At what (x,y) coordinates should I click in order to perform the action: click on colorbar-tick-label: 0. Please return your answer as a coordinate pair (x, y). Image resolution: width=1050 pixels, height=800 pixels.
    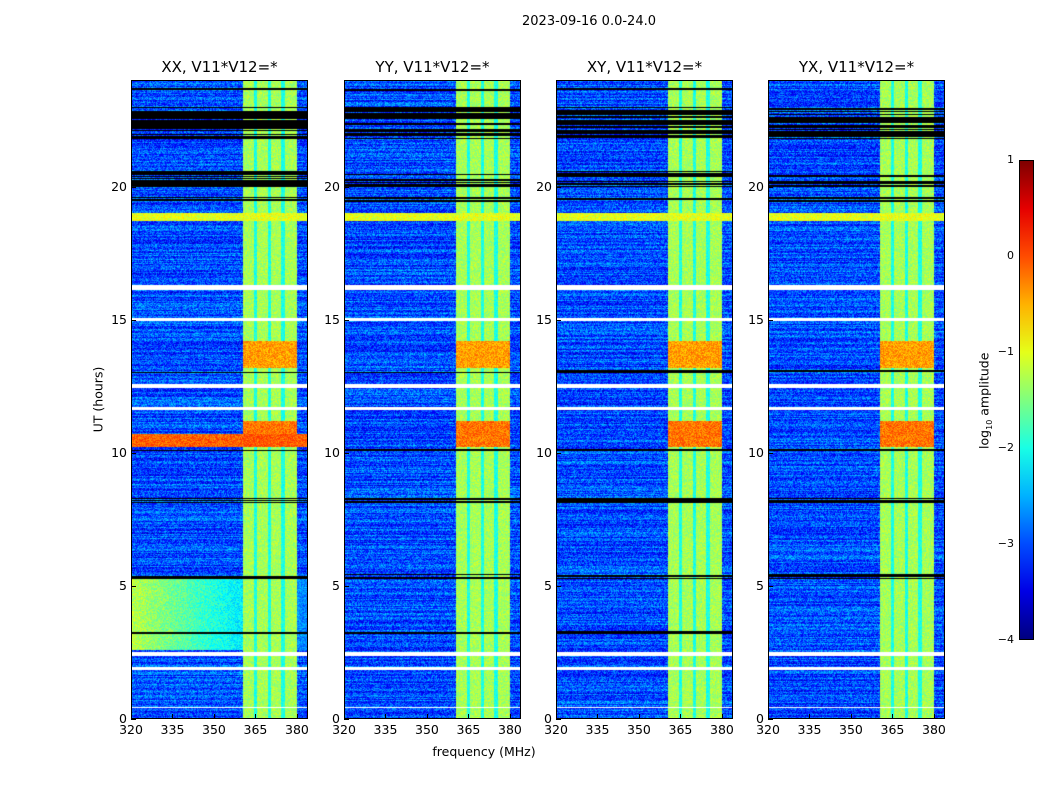
    Looking at the image, I should click on (1010, 255).